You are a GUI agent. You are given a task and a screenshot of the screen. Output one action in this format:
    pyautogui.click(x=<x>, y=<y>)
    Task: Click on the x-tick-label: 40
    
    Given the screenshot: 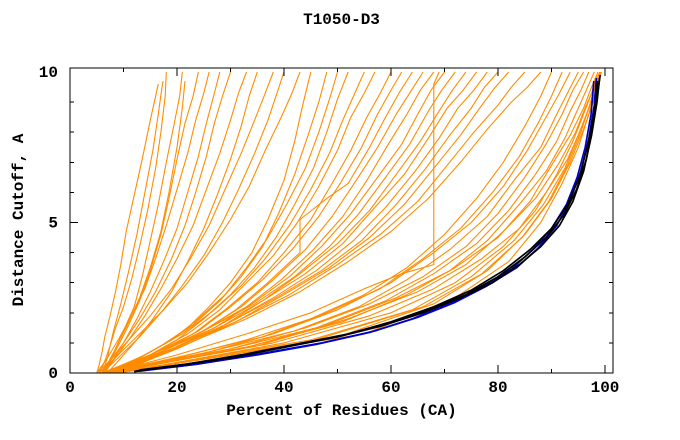 What is the action you would take?
    pyautogui.click(x=283, y=388)
    